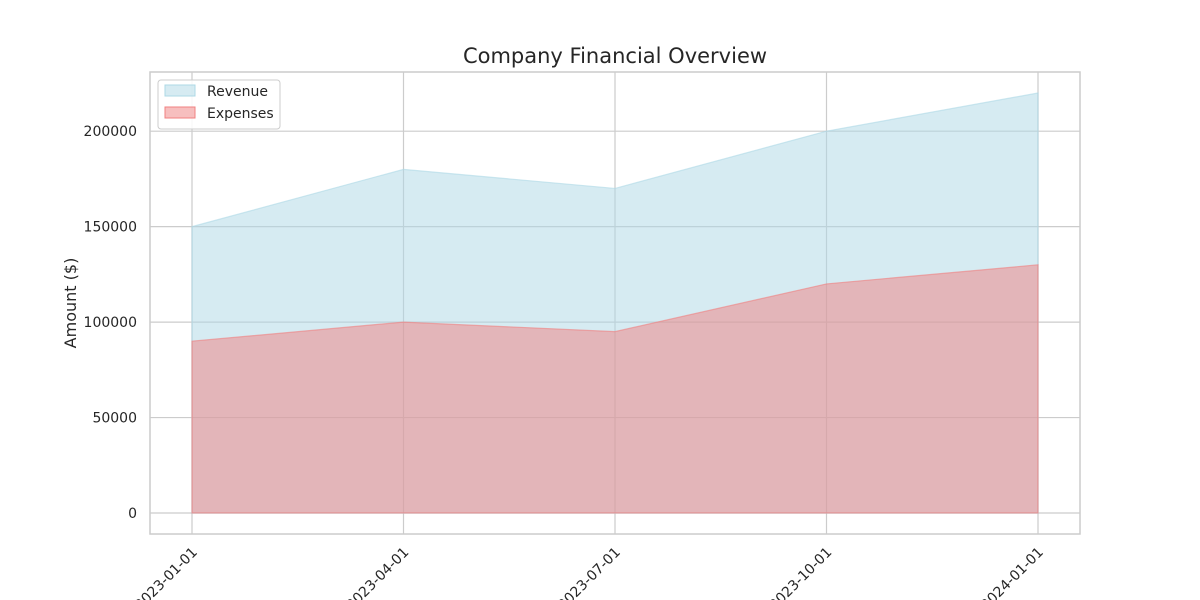  I want to click on y-tick-label: 0, so click(132, 514).